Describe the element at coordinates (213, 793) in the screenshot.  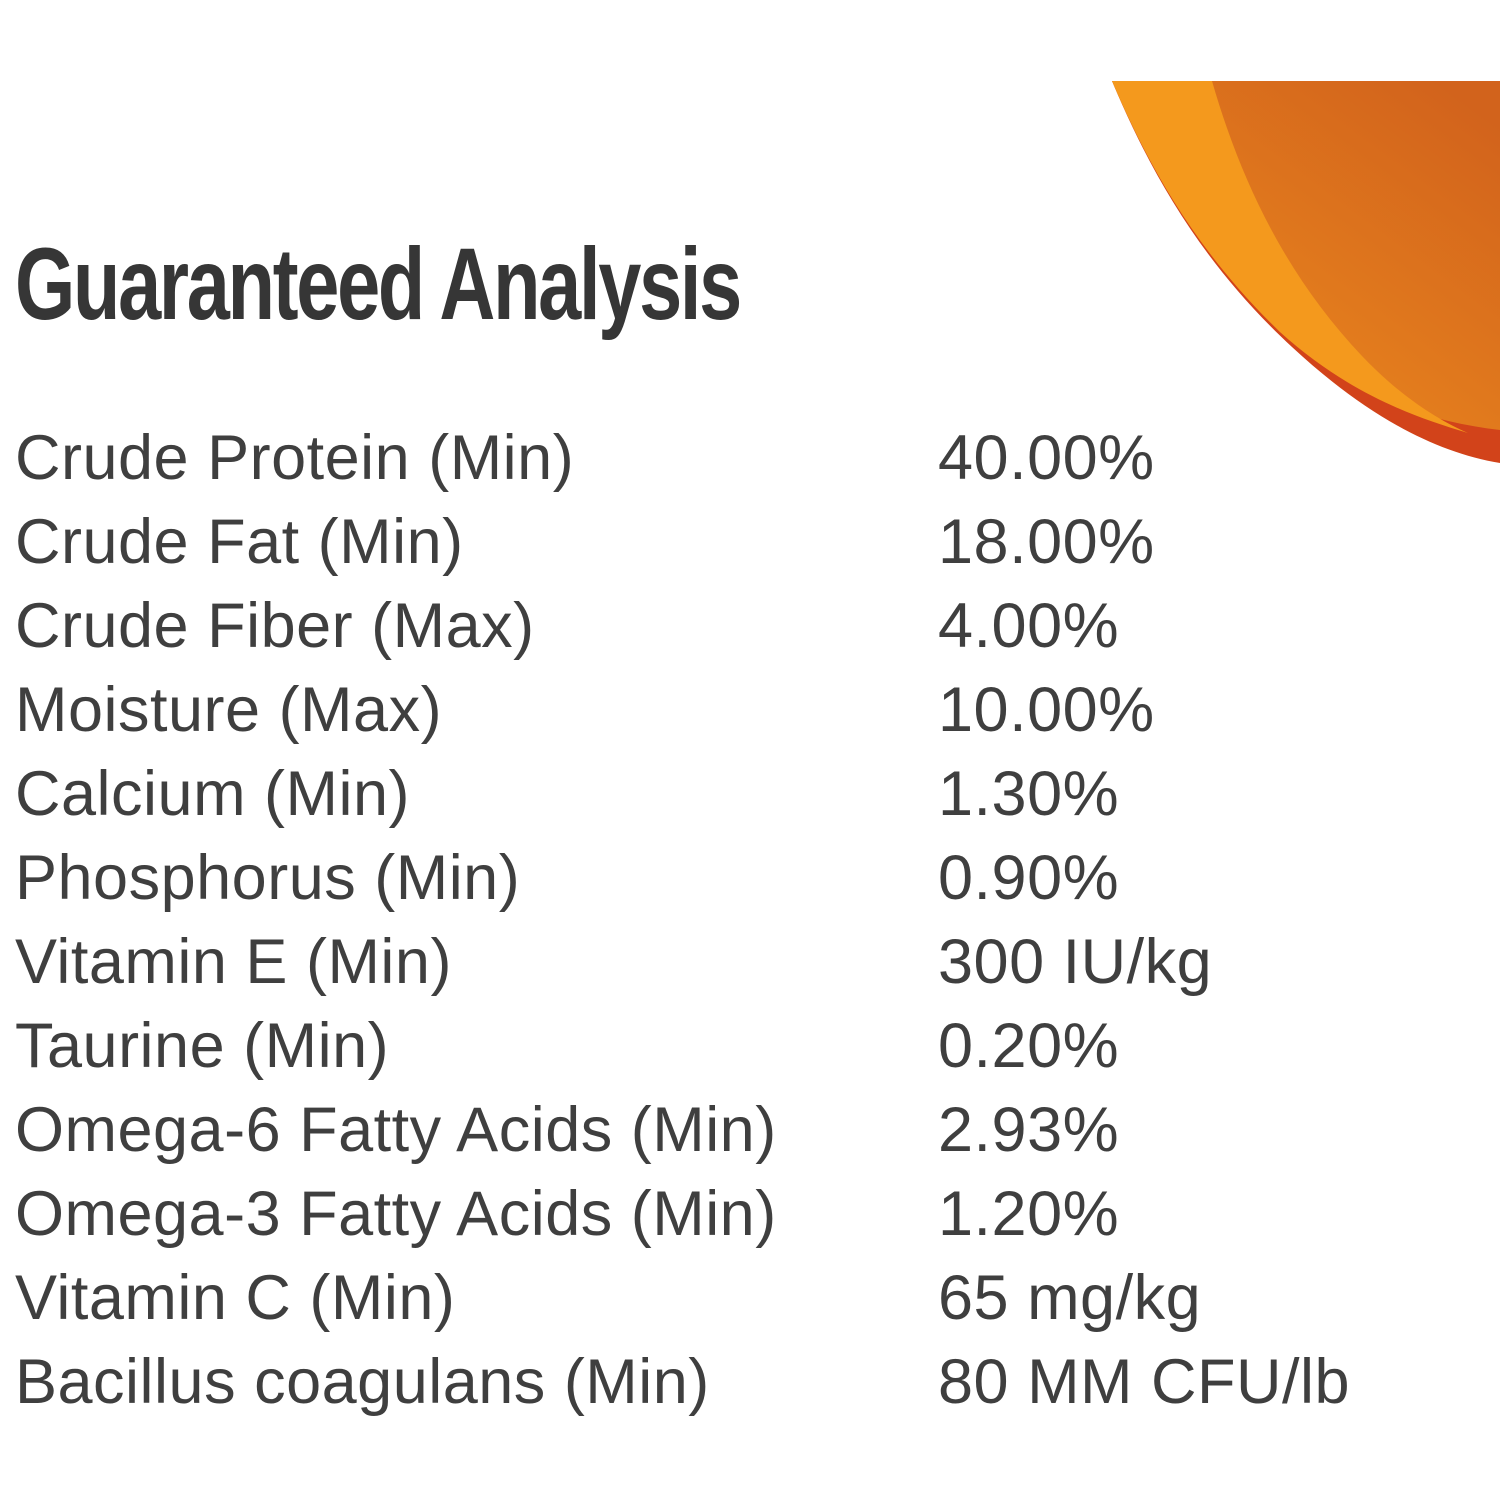
I see `nutrient-label: Calcium (Min)` at that location.